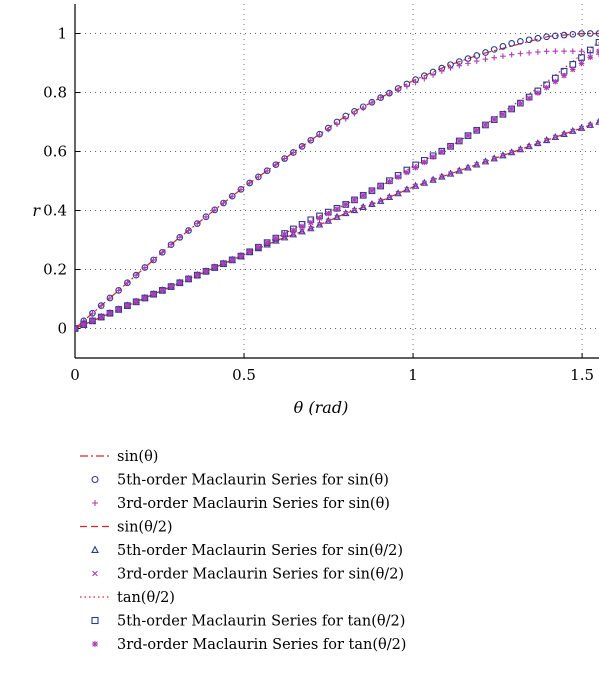 The height and width of the screenshot is (683, 599). I want to click on y-tick-label: 0.2, so click(55, 270).